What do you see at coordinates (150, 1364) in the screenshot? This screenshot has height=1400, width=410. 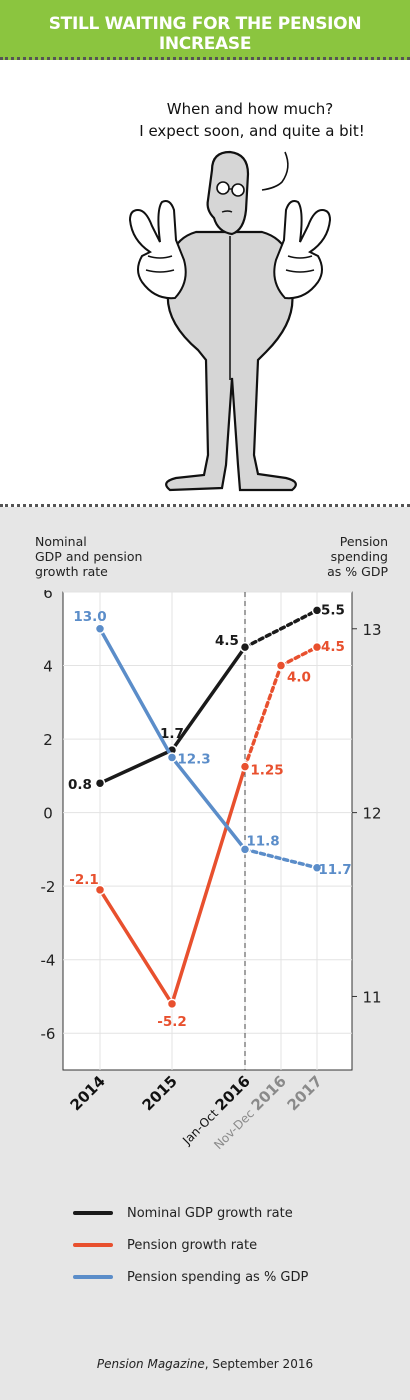 I see `source-name: Pension Magazine` at bounding box center [150, 1364].